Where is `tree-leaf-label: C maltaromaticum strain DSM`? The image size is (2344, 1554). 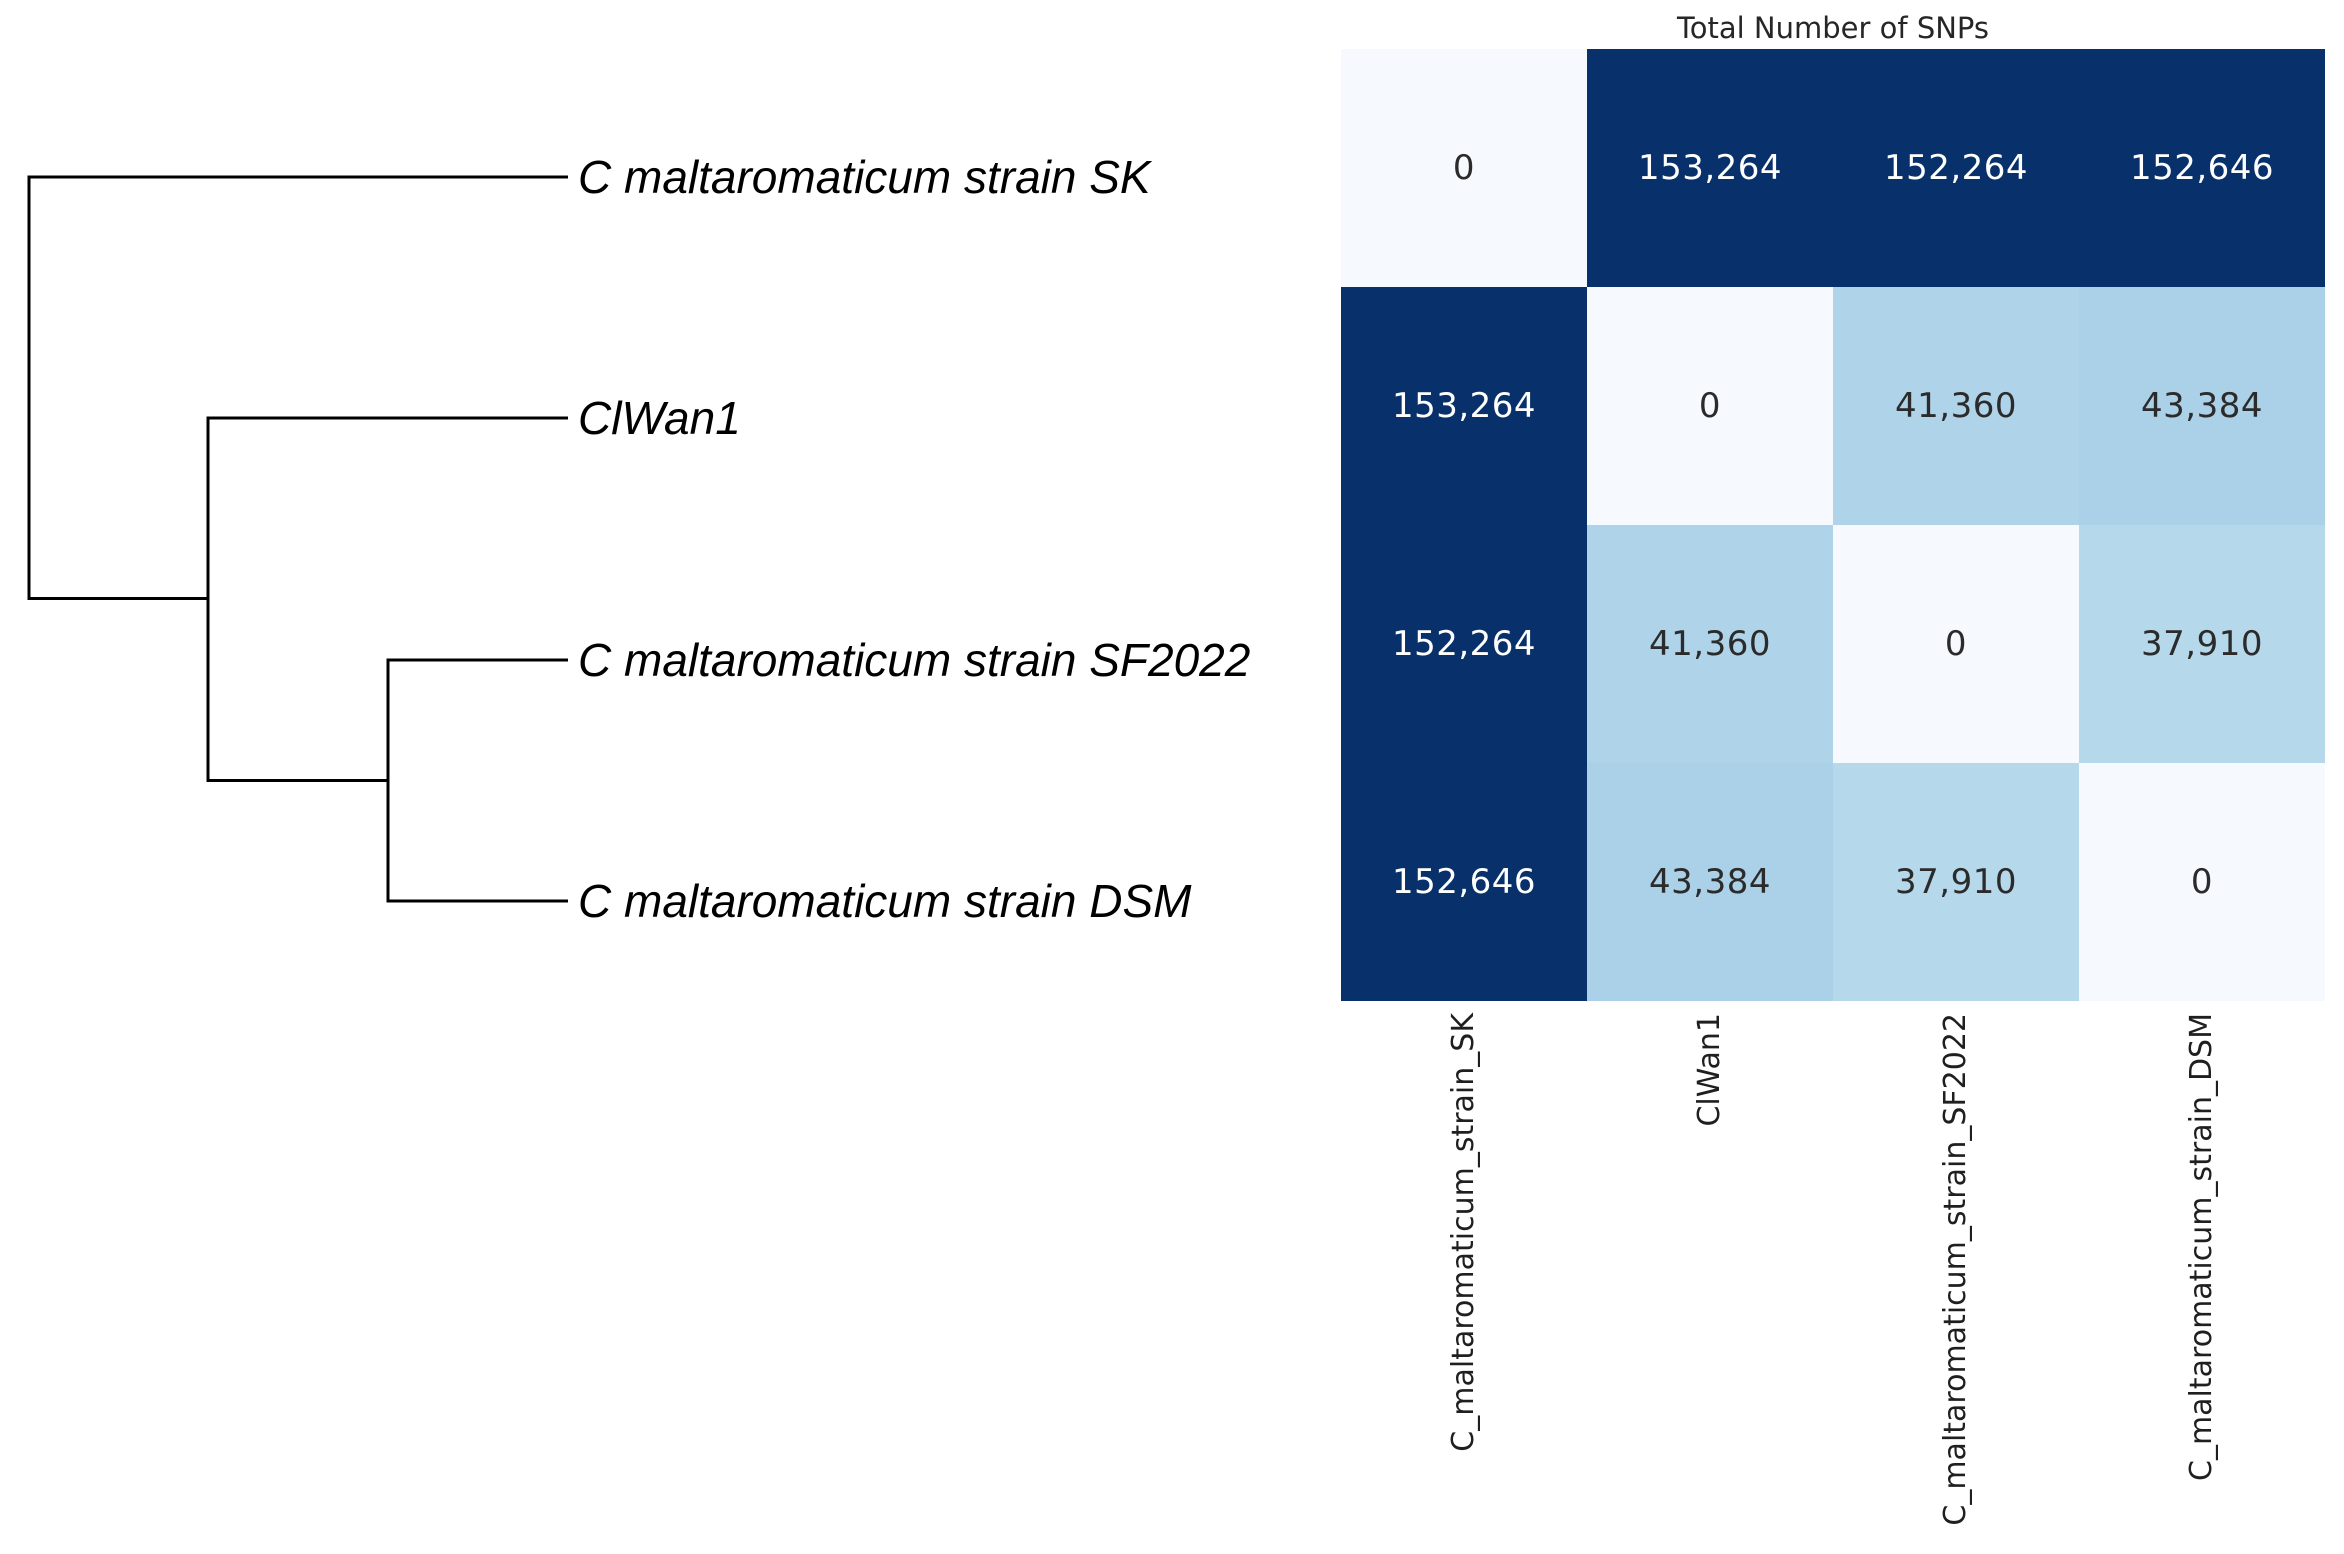
tree-leaf-label: C maltaromaticum strain DSM is located at coordinates (885, 901).